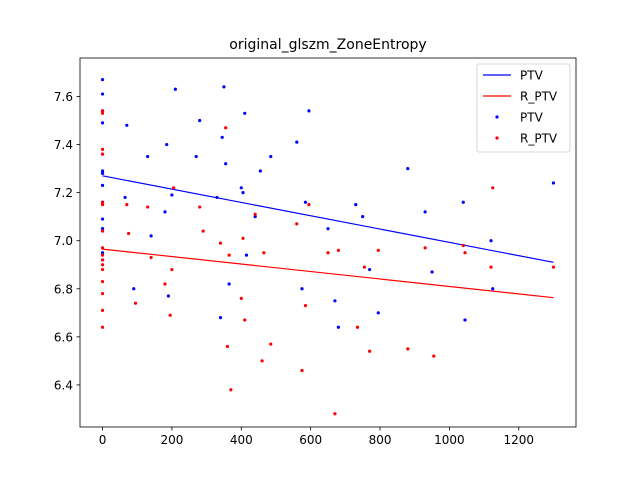 The width and height of the screenshot is (640, 480). What do you see at coordinates (171, 440) in the screenshot?
I see `x-tick-label: 200` at bounding box center [171, 440].